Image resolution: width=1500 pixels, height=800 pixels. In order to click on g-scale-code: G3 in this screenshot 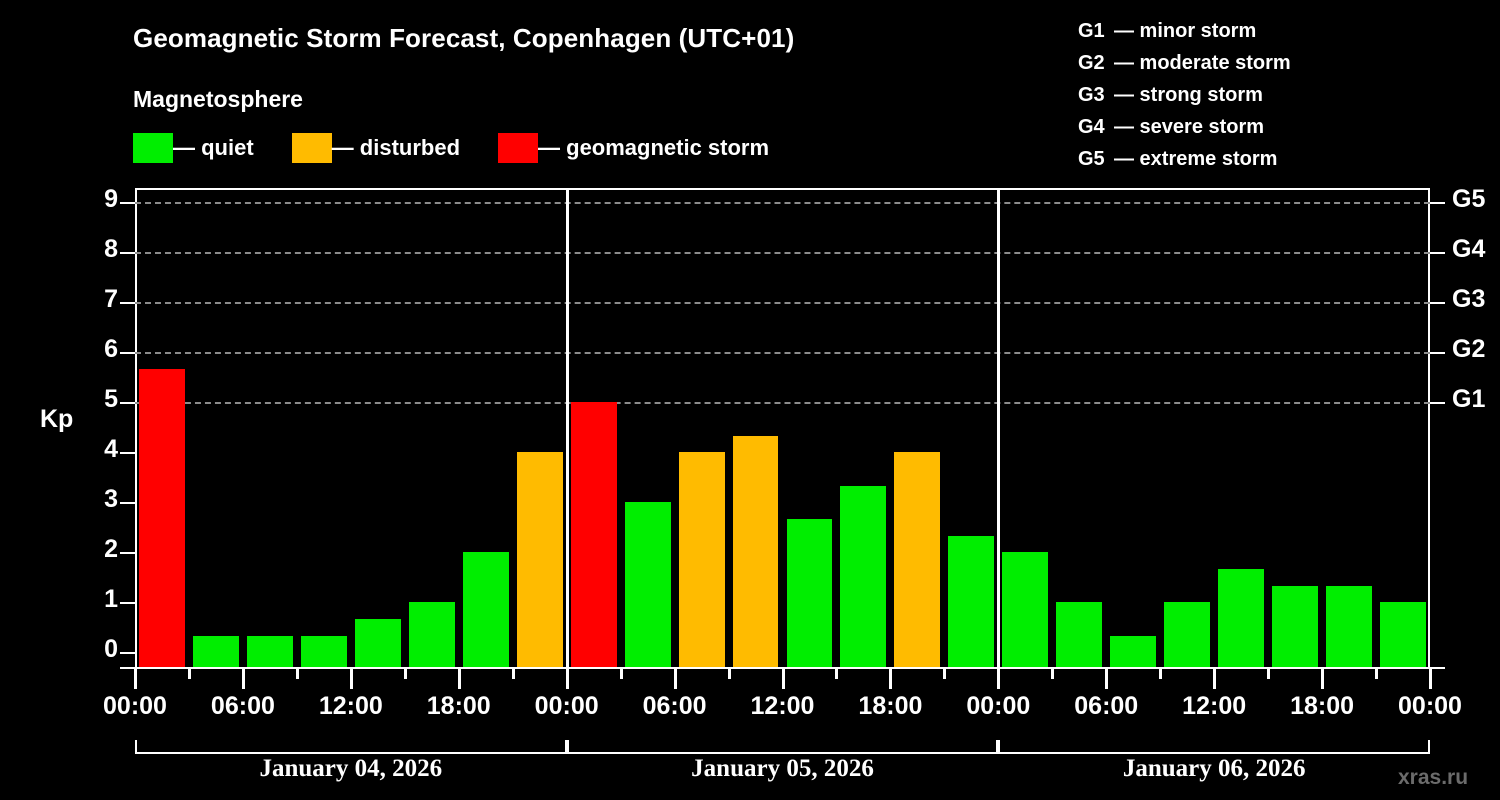, I will do `click(1091, 94)`.